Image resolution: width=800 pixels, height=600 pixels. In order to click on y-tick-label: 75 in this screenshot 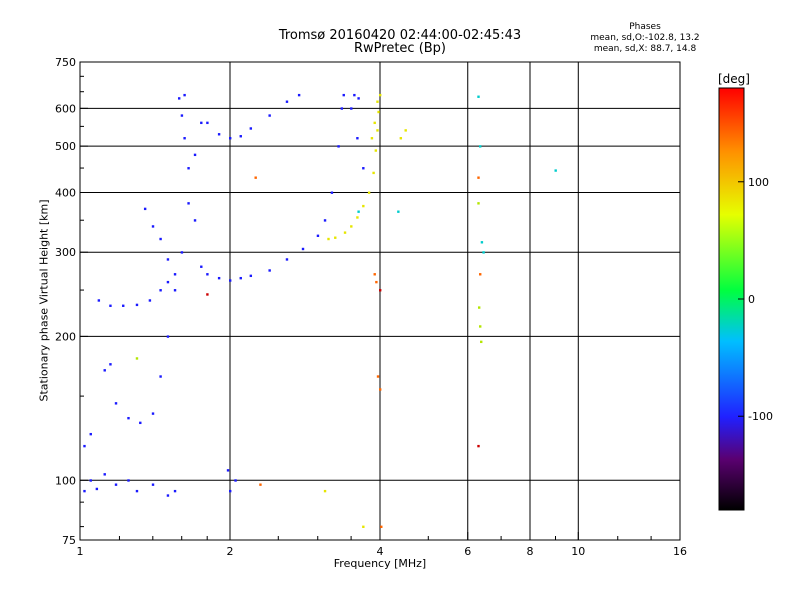, I will do `click(69, 540)`.